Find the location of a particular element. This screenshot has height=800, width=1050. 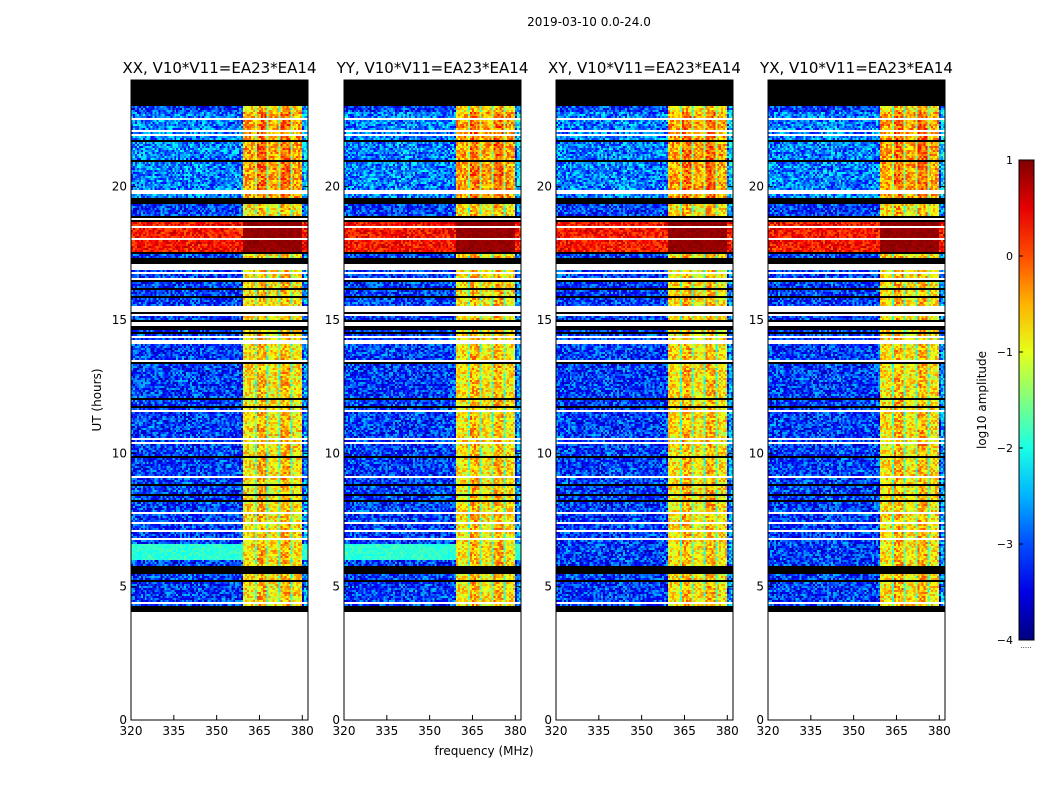

colorbar-tick-label: 0 is located at coordinates (1009, 256).